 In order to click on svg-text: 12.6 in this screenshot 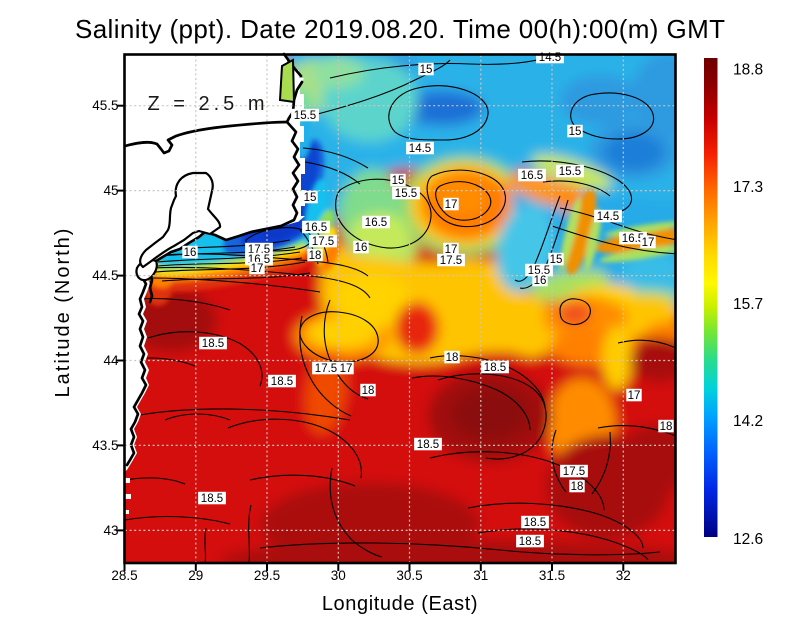, I will do `click(748, 539)`.